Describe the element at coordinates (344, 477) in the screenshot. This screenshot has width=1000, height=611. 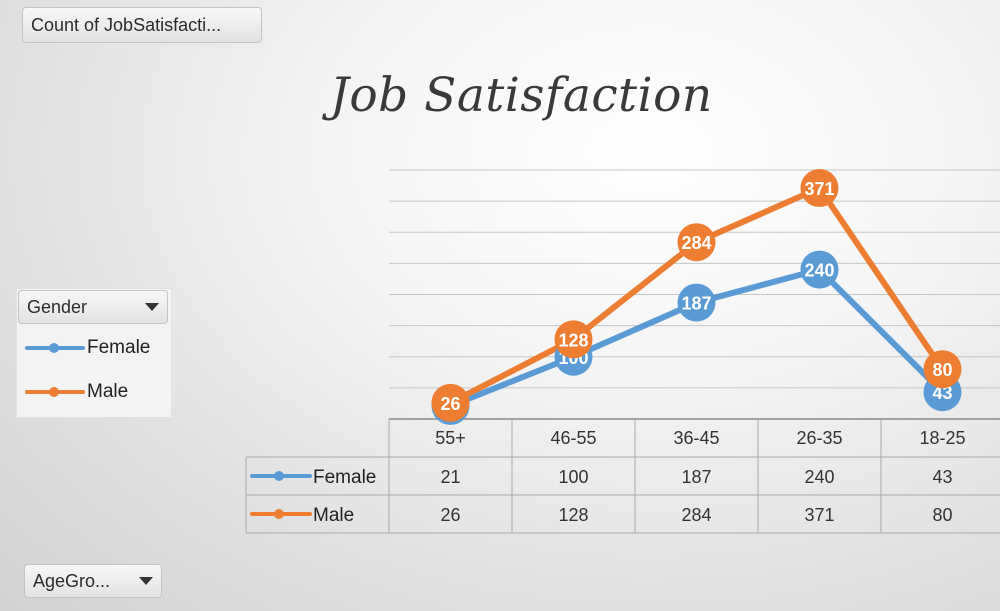
I see `table-series-name: Female` at that location.